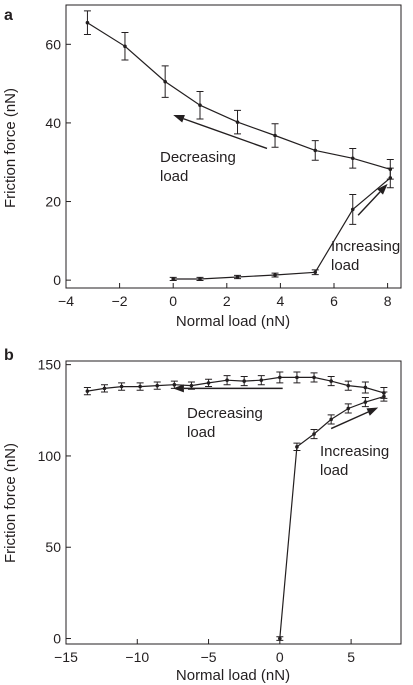  I want to click on panel-b-decreasing-label-line2: load, so click(201, 432).